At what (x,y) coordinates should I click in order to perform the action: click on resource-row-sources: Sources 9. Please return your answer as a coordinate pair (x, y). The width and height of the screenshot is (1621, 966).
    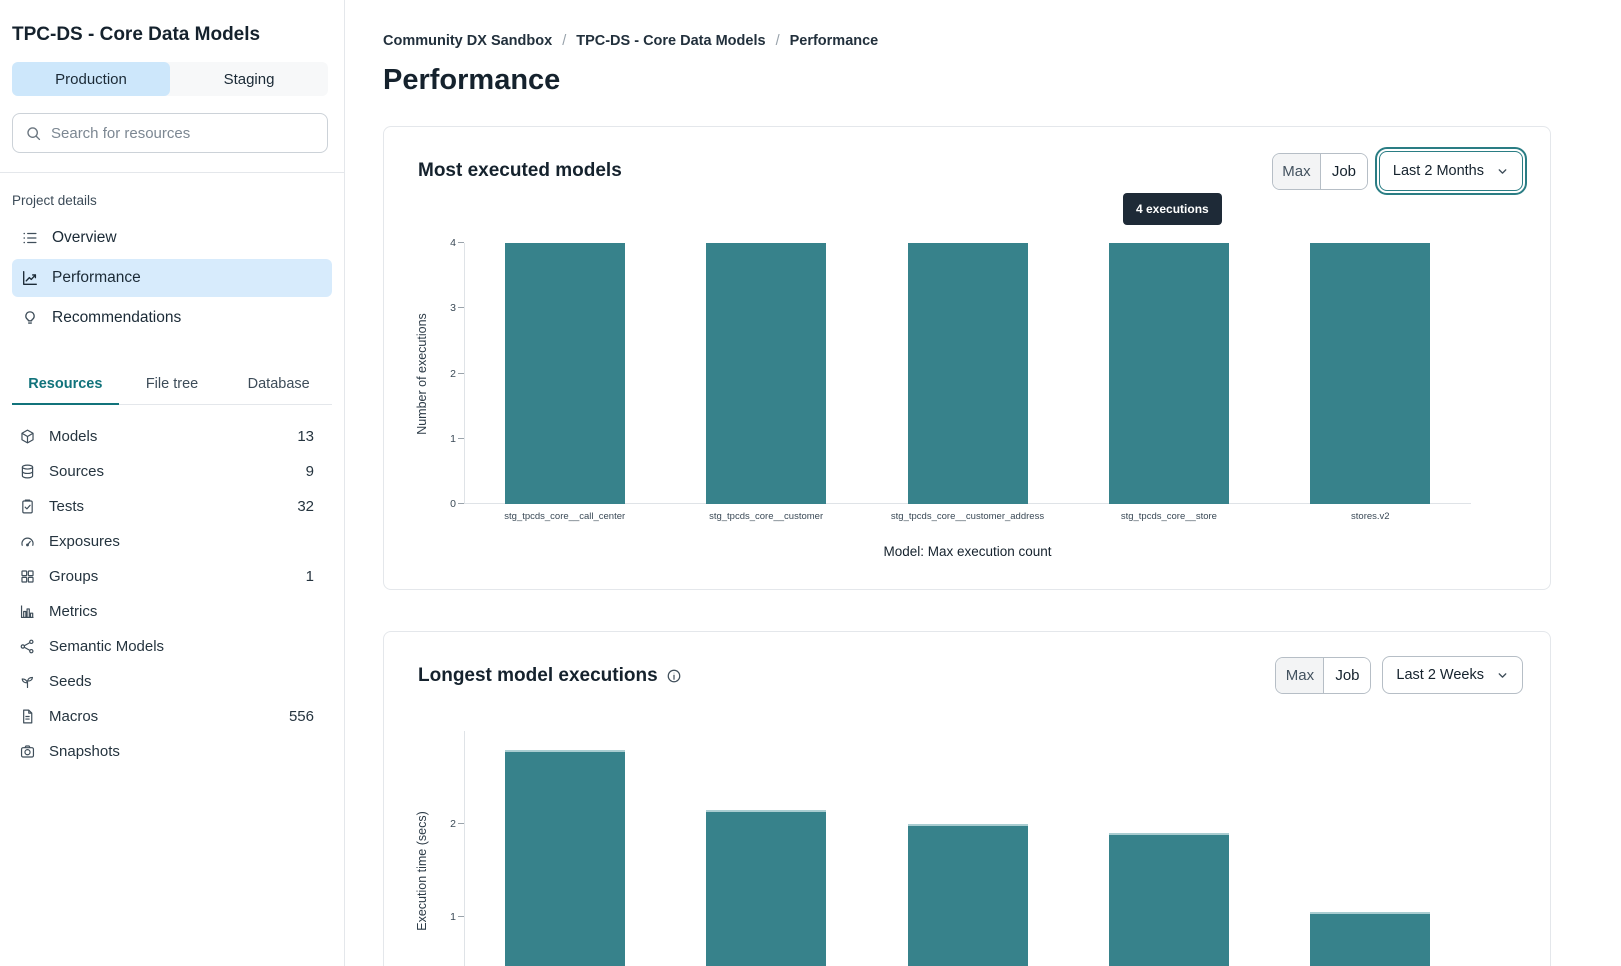
    Looking at the image, I should click on (172, 471).